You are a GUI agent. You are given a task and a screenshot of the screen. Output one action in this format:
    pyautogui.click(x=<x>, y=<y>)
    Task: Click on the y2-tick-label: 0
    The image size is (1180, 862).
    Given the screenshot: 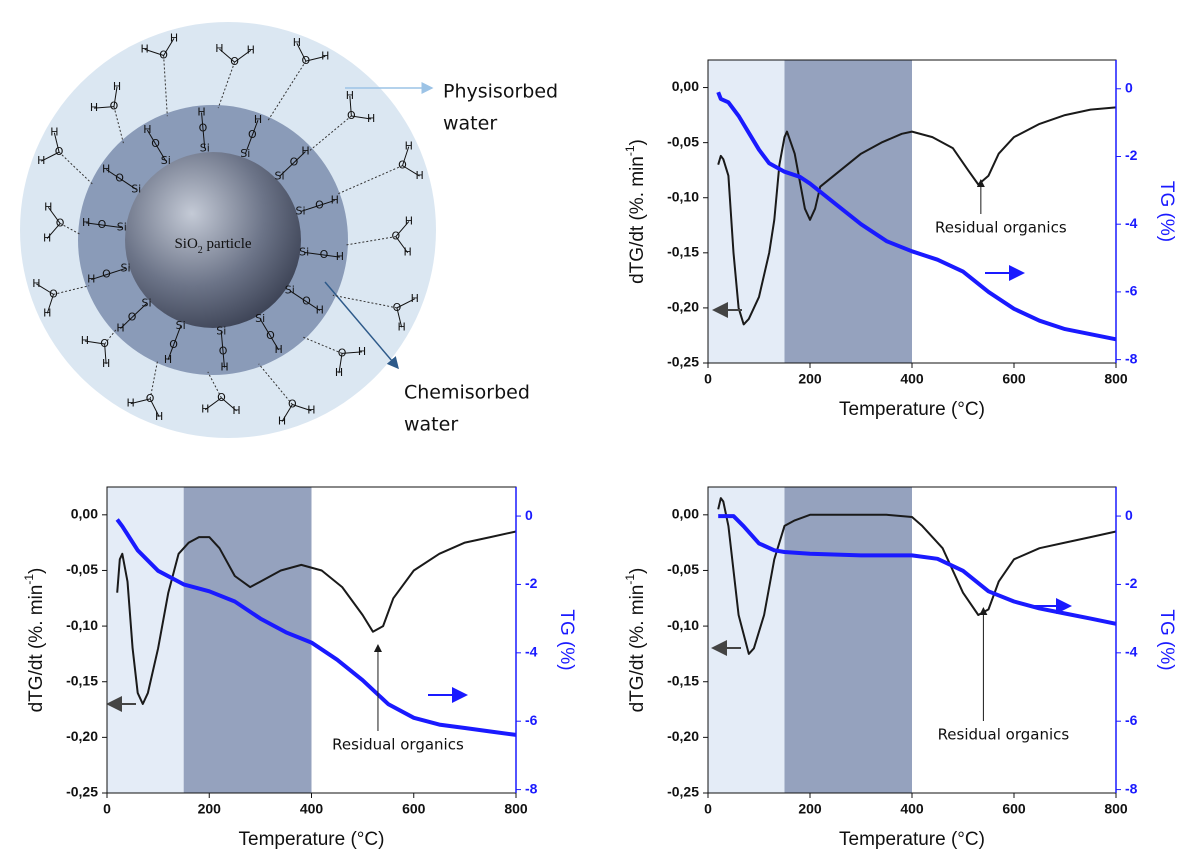 What is the action you would take?
    pyautogui.click(x=1129, y=87)
    